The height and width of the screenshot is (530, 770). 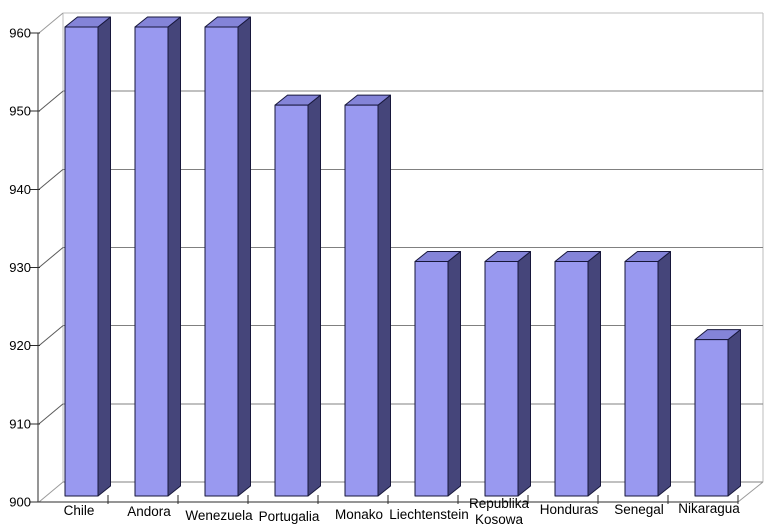 What do you see at coordinates (501, 379) in the screenshot?
I see `bar-republika-kosowa` at bounding box center [501, 379].